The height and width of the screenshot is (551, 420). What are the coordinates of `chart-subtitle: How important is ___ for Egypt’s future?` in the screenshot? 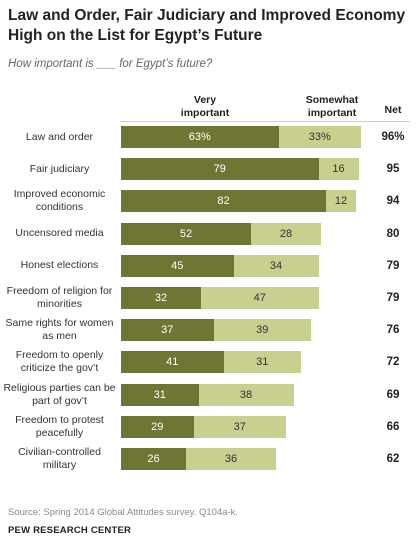 It's located at (110, 64).